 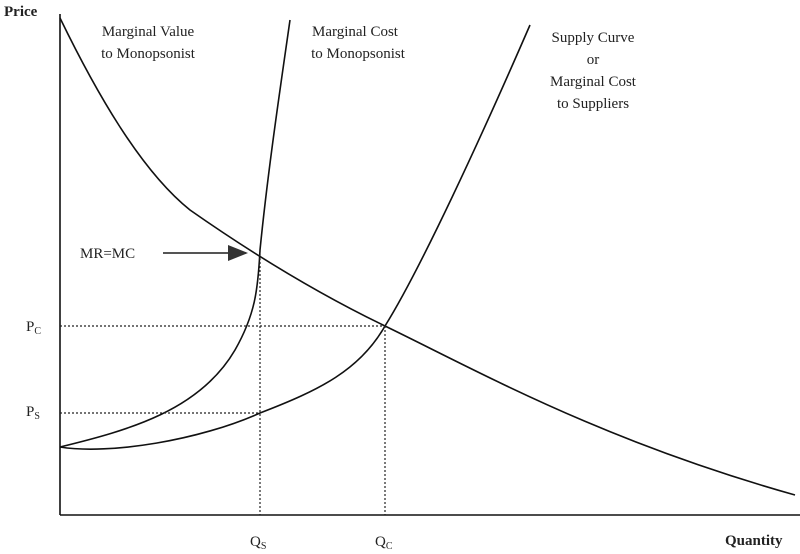 I want to click on curve-label: Marginal Cost to Monopsonist, so click(x=358, y=43).